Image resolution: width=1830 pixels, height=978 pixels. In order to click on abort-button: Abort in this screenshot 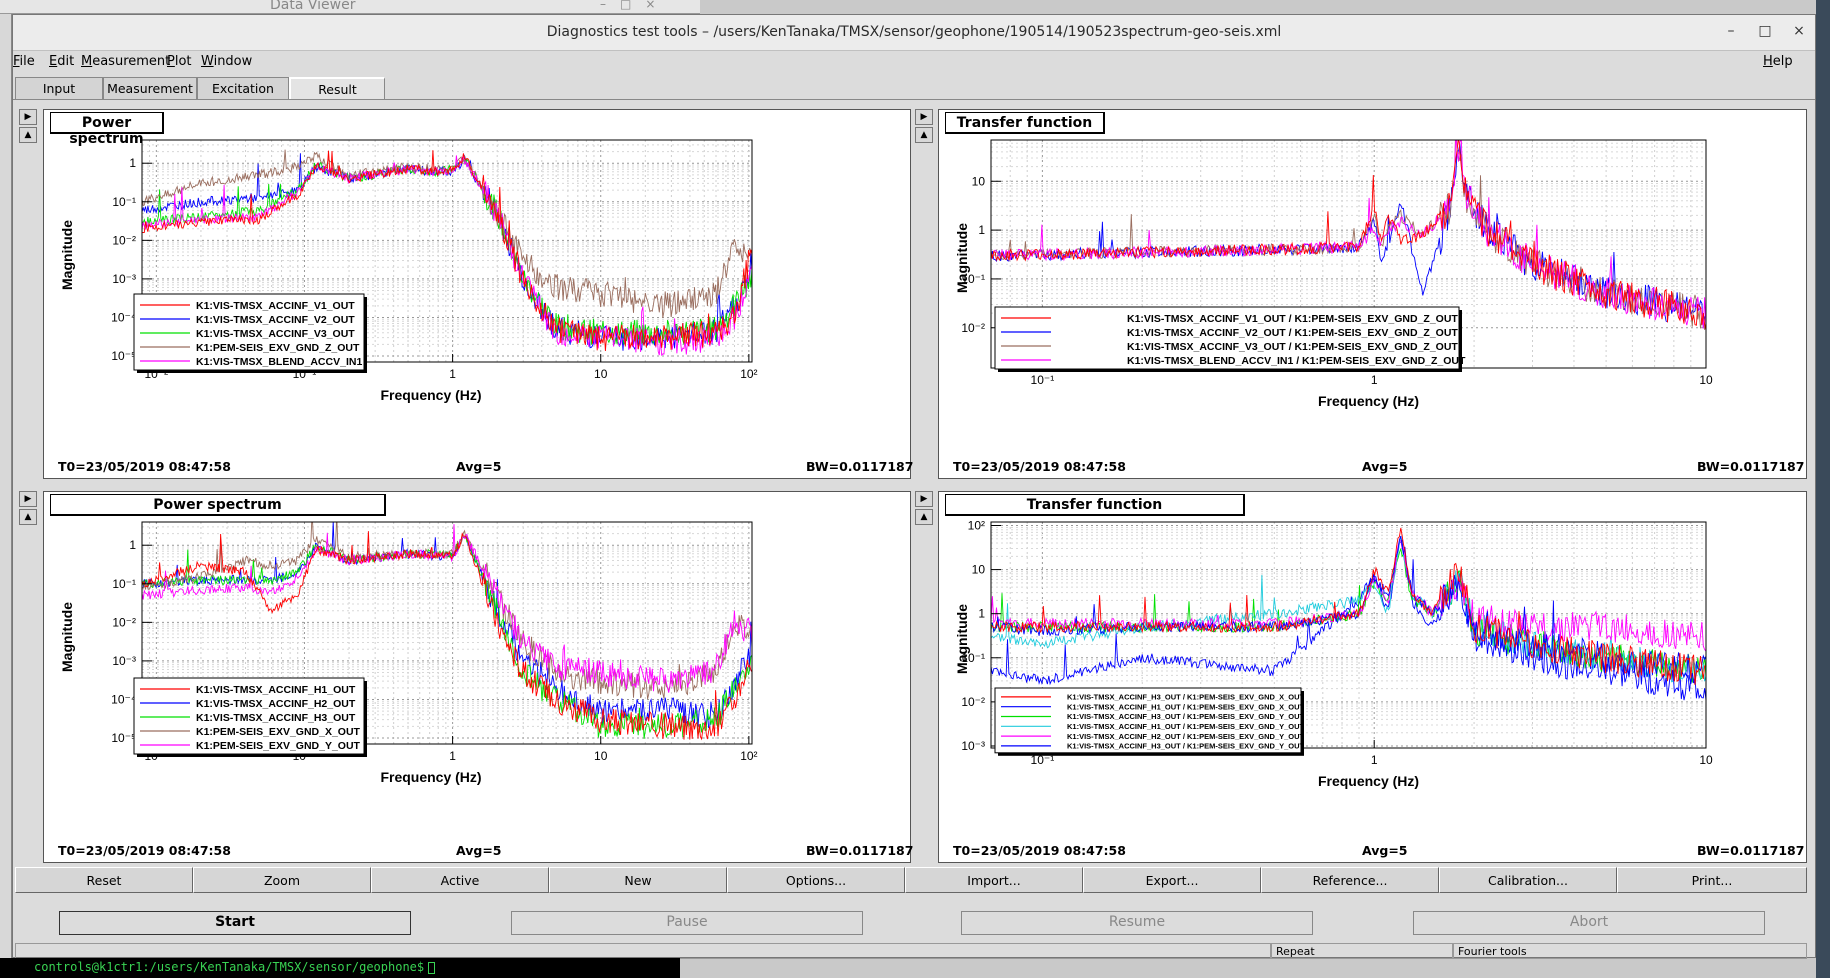, I will do `click(1589, 923)`.